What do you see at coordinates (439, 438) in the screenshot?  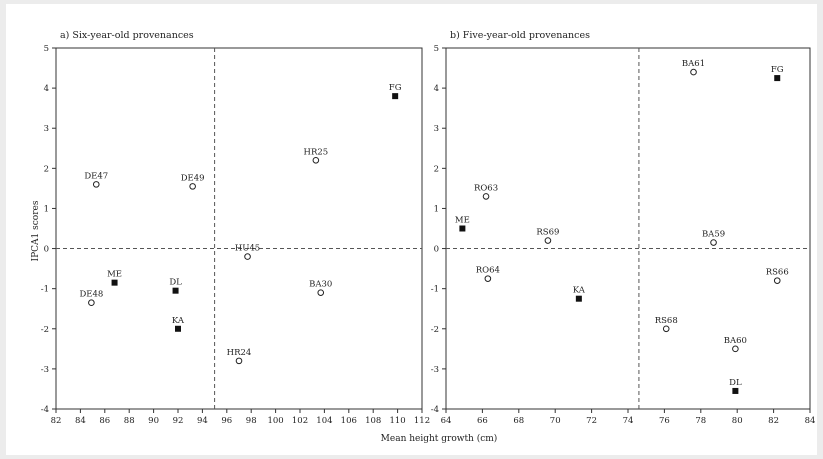 I see `x-axis-label: Mean height growth (cm)` at bounding box center [439, 438].